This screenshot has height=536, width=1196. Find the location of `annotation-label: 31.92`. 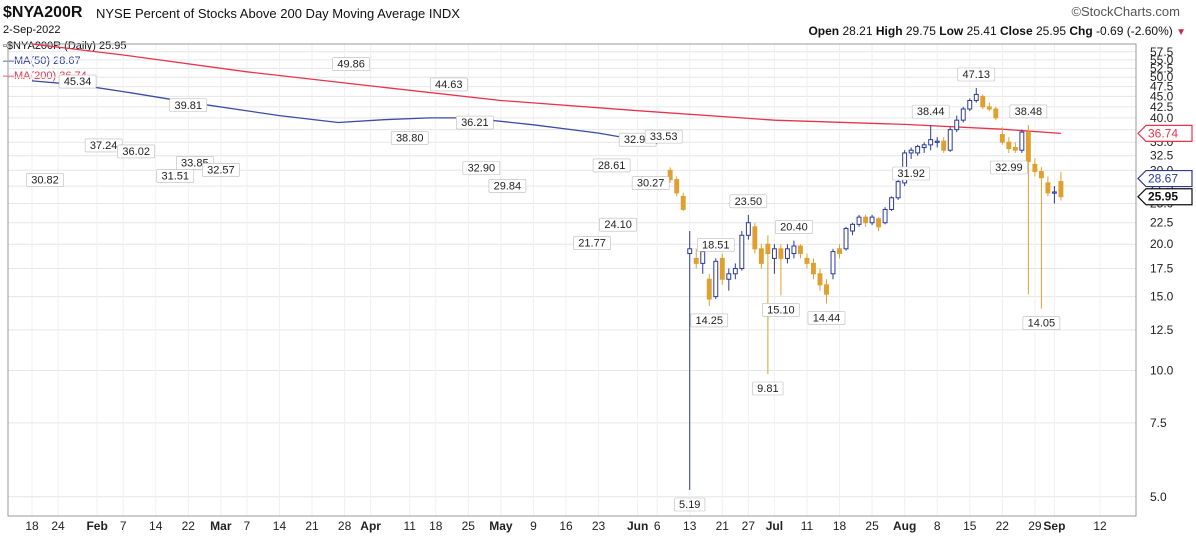

annotation-label: 31.92 is located at coordinates (911, 174).